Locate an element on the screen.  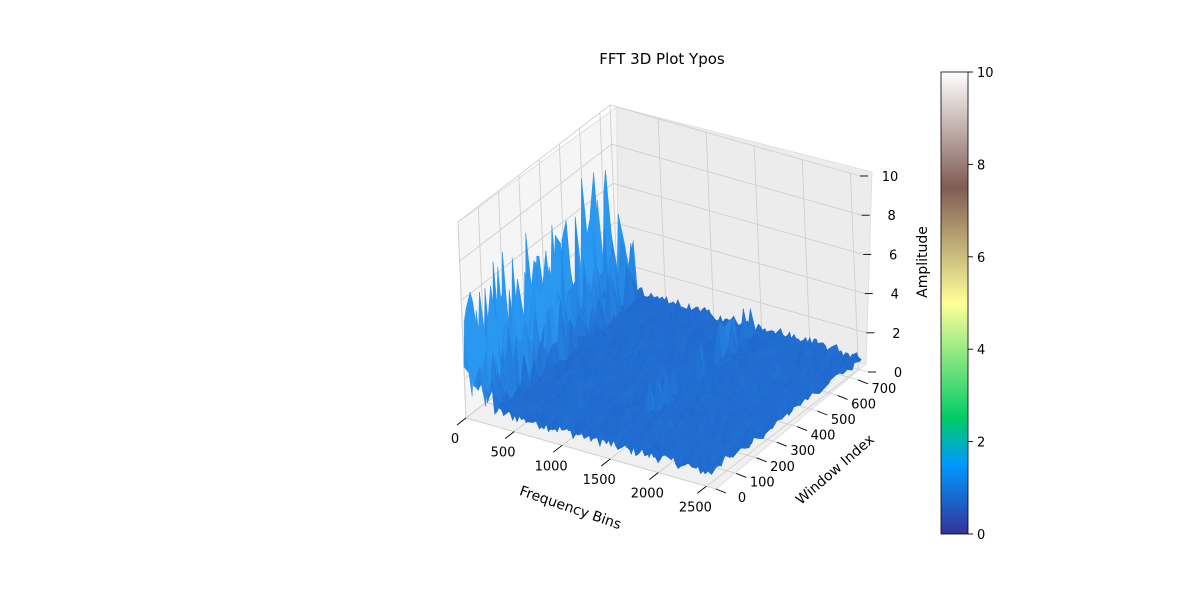
colorbar-tick-label: 10 is located at coordinates (985, 73).